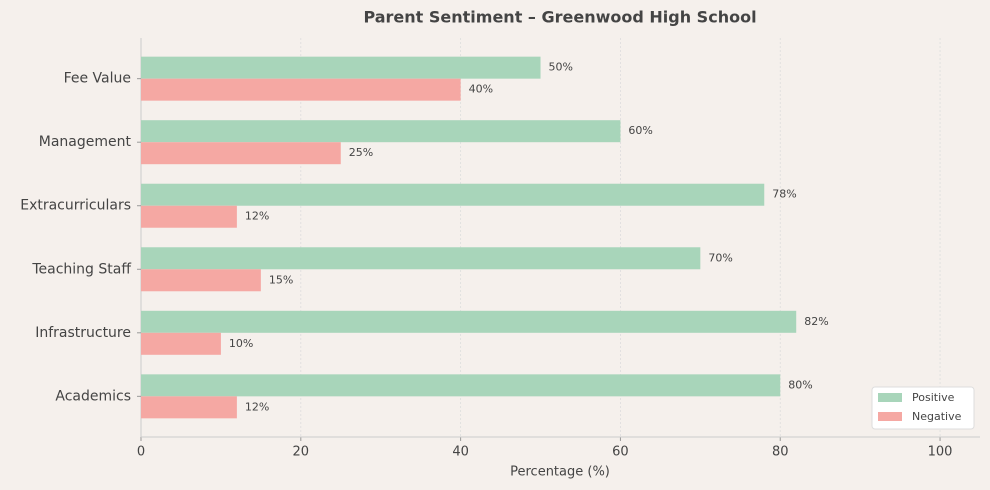 The image size is (990, 490). Describe the element at coordinates (816, 321) in the screenshot. I see `value-label: 82%` at that location.